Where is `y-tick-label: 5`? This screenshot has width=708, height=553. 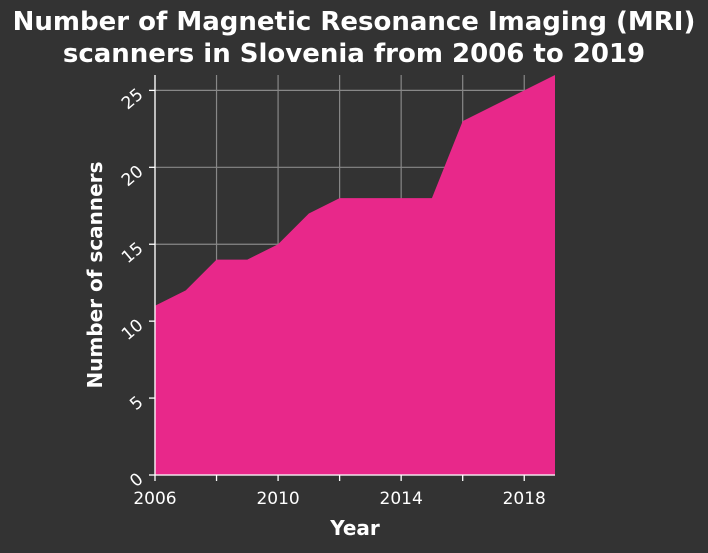
y-tick-label: 5 is located at coordinates (136, 403).